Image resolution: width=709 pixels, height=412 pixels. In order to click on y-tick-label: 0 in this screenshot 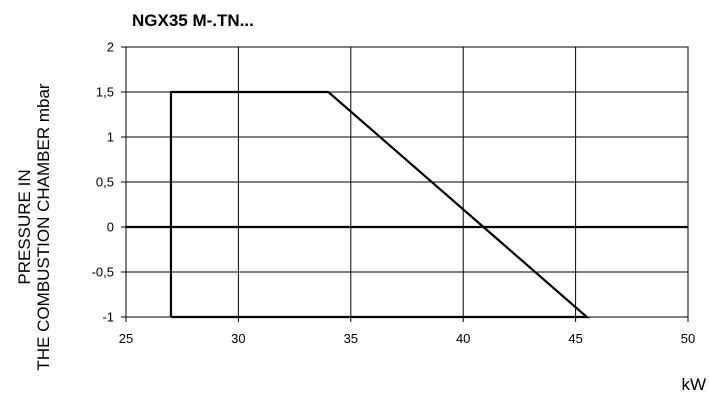, I will do `click(110, 227)`.